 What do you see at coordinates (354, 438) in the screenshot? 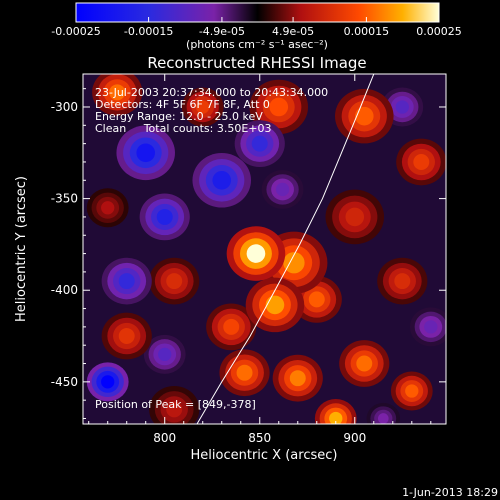
I see `x-tick-label: 900` at bounding box center [354, 438].